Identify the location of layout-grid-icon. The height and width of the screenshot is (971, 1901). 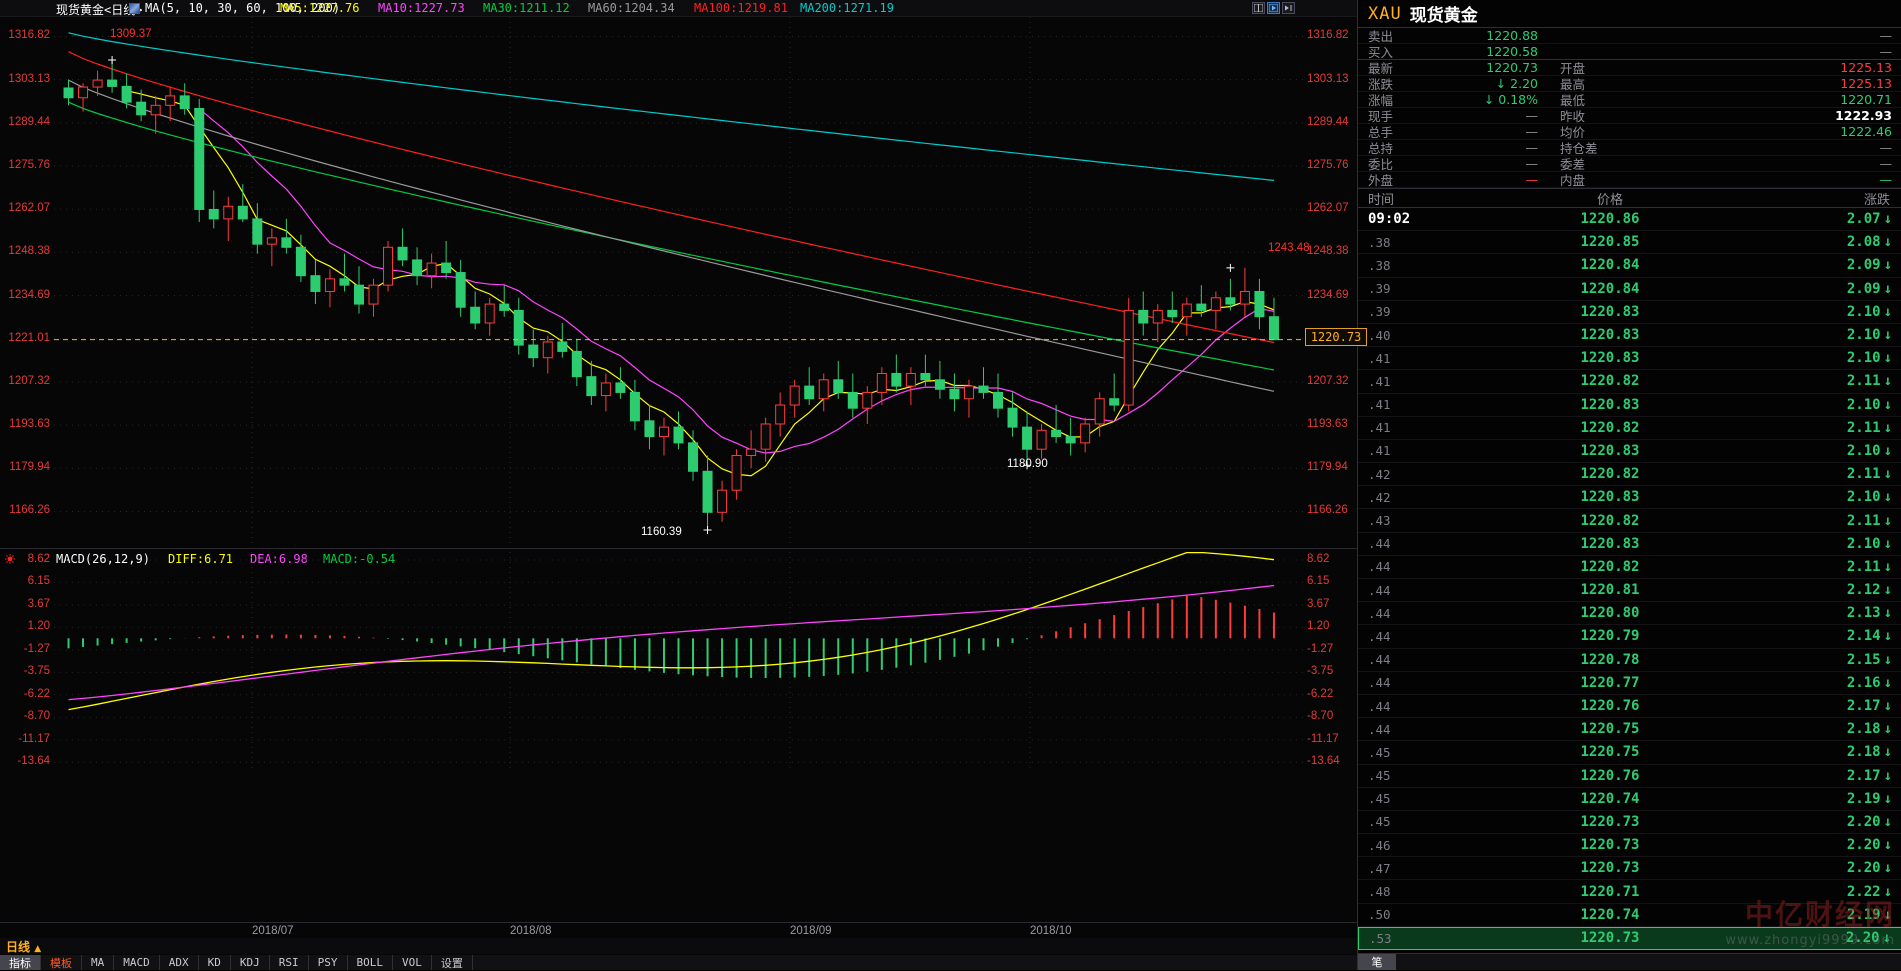
(1258, 8).